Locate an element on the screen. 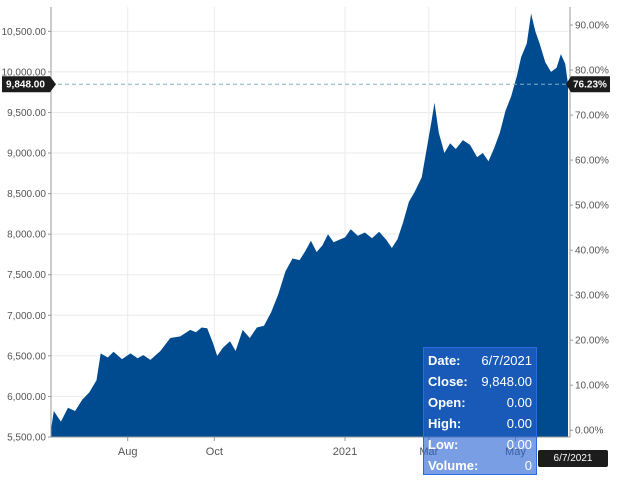 The image size is (643, 491). y-tick-label: 6,500.00 is located at coordinates (26, 356).